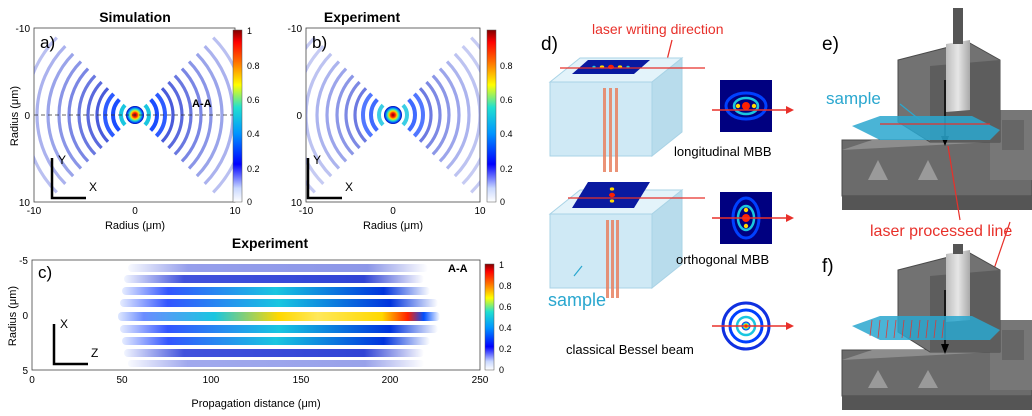 The height and width of the screenshot is (416, 1032). I want to click on panel-b-xtick: 0, so click(393, 211).